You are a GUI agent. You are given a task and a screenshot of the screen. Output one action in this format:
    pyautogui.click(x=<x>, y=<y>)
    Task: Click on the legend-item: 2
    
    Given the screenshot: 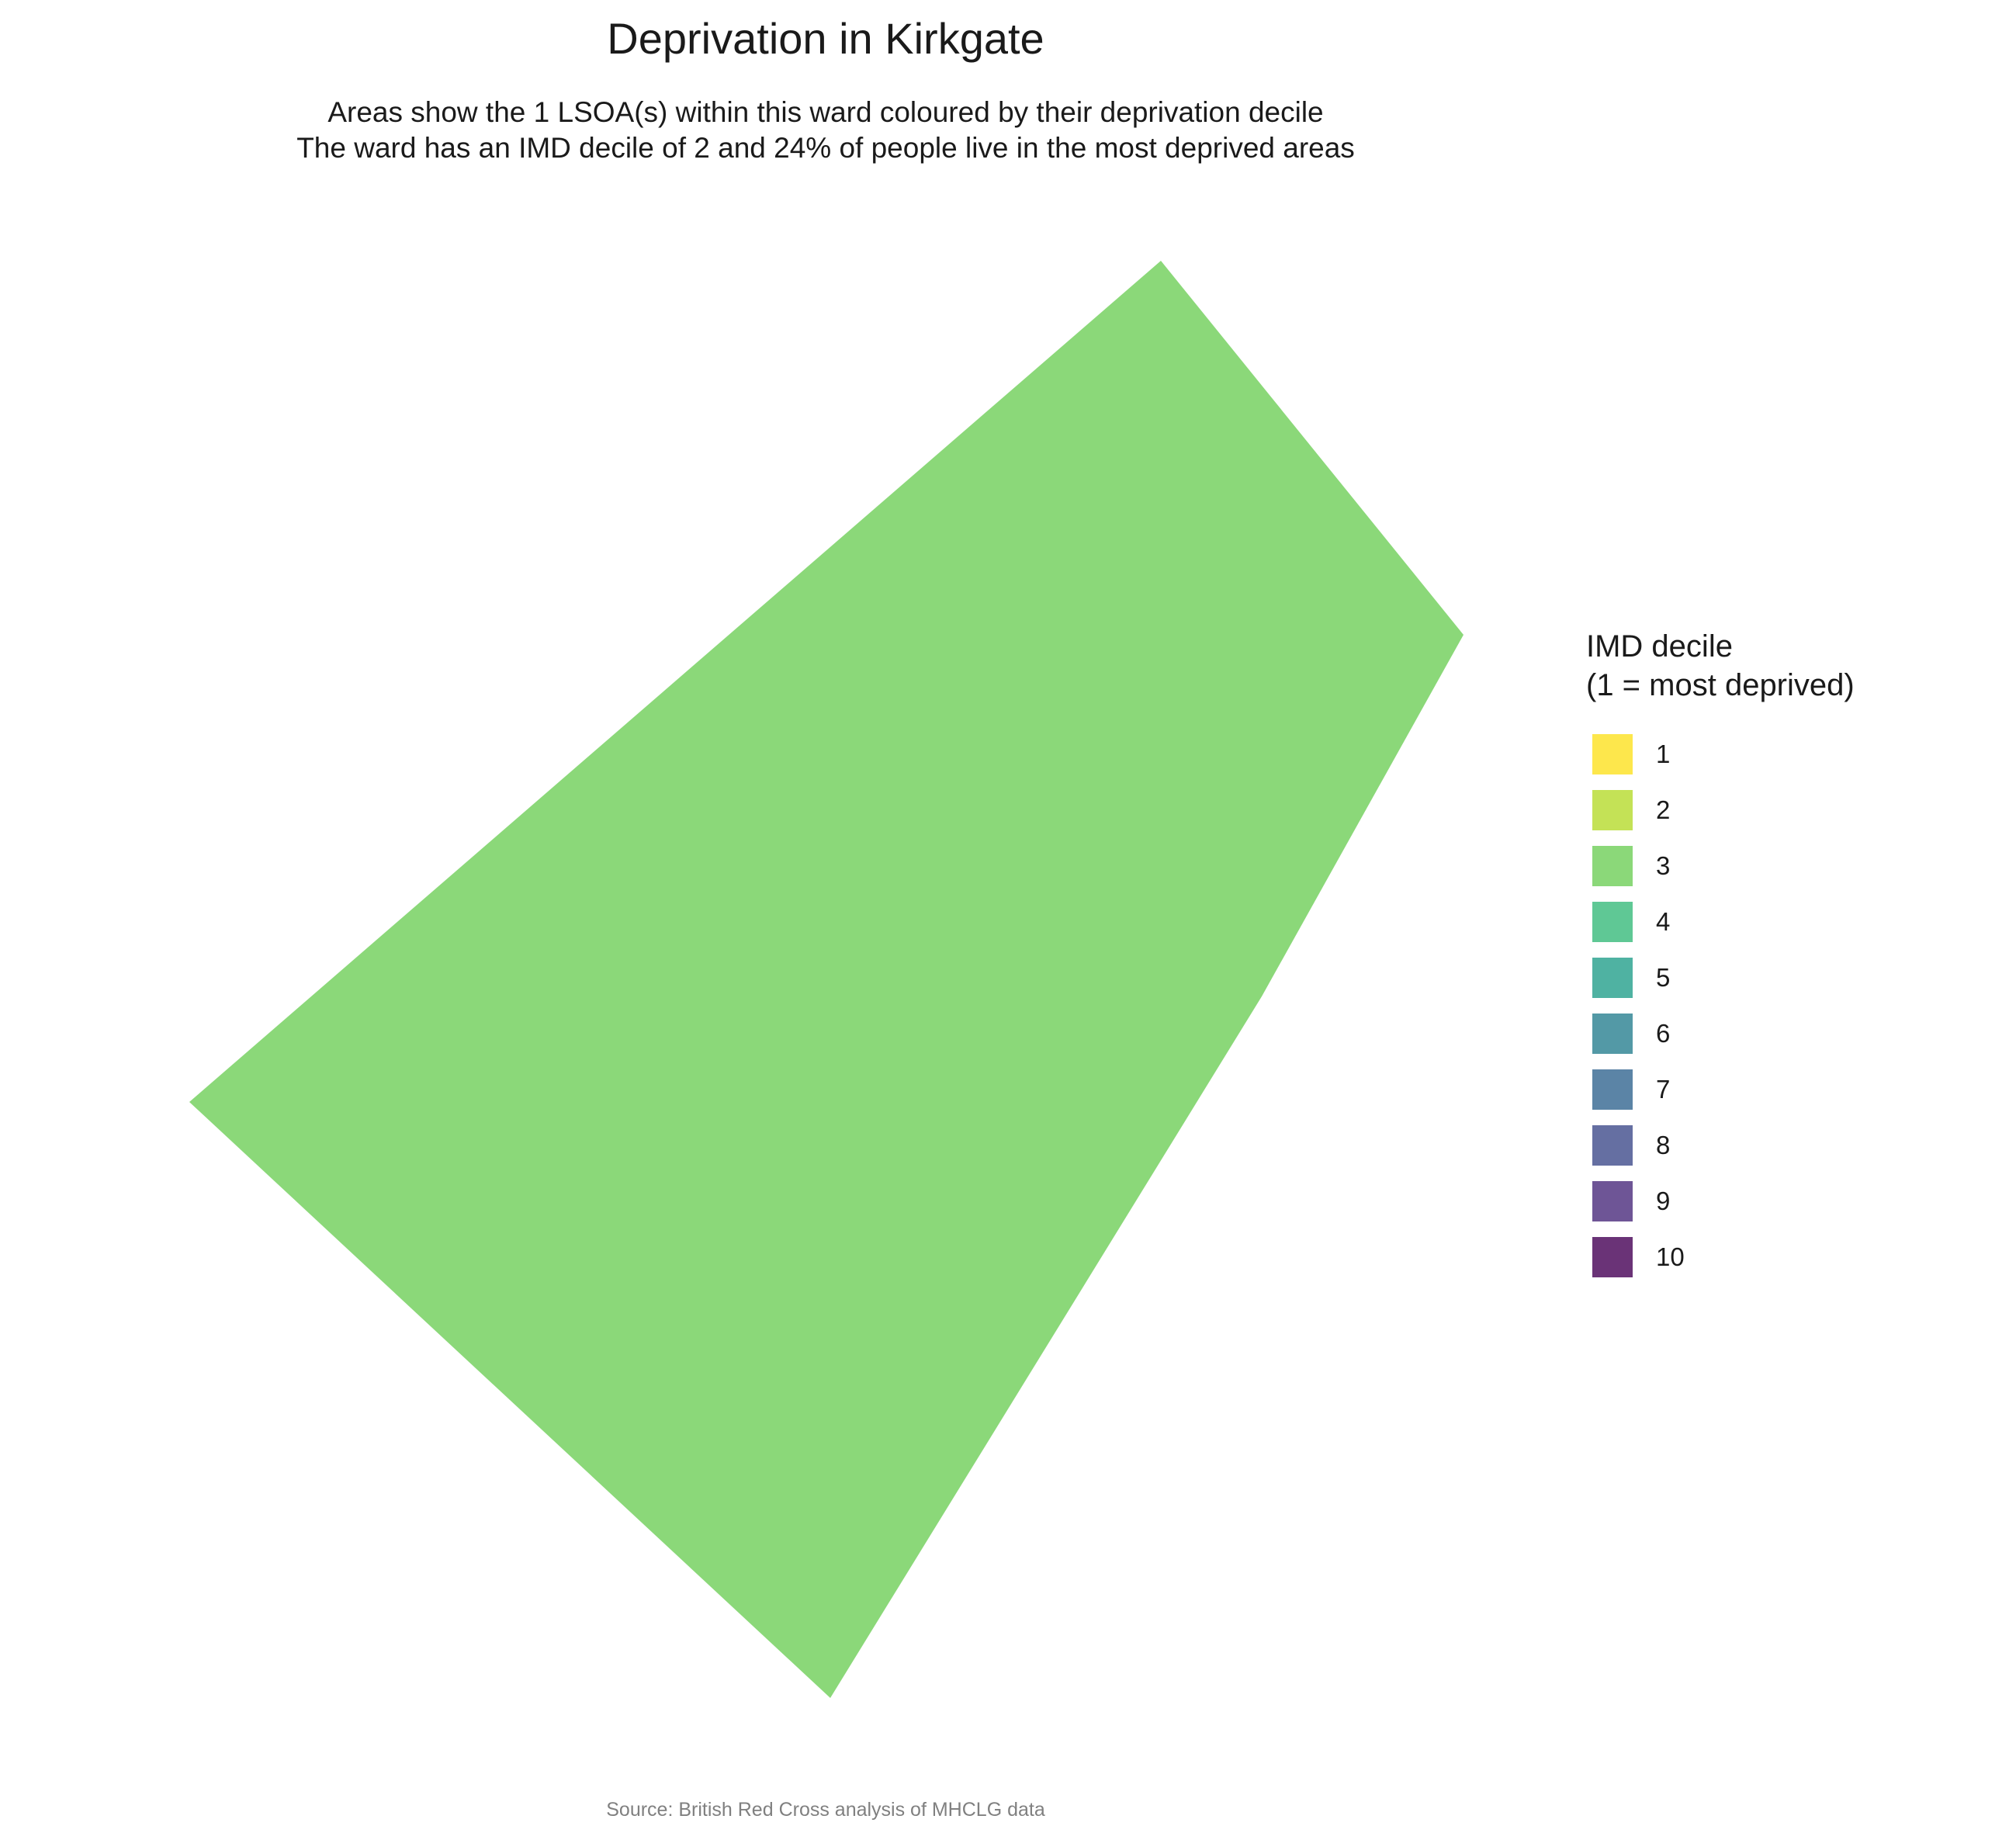 What is the action you would take?
    pyautogui.click(x=1720, y=810)
    